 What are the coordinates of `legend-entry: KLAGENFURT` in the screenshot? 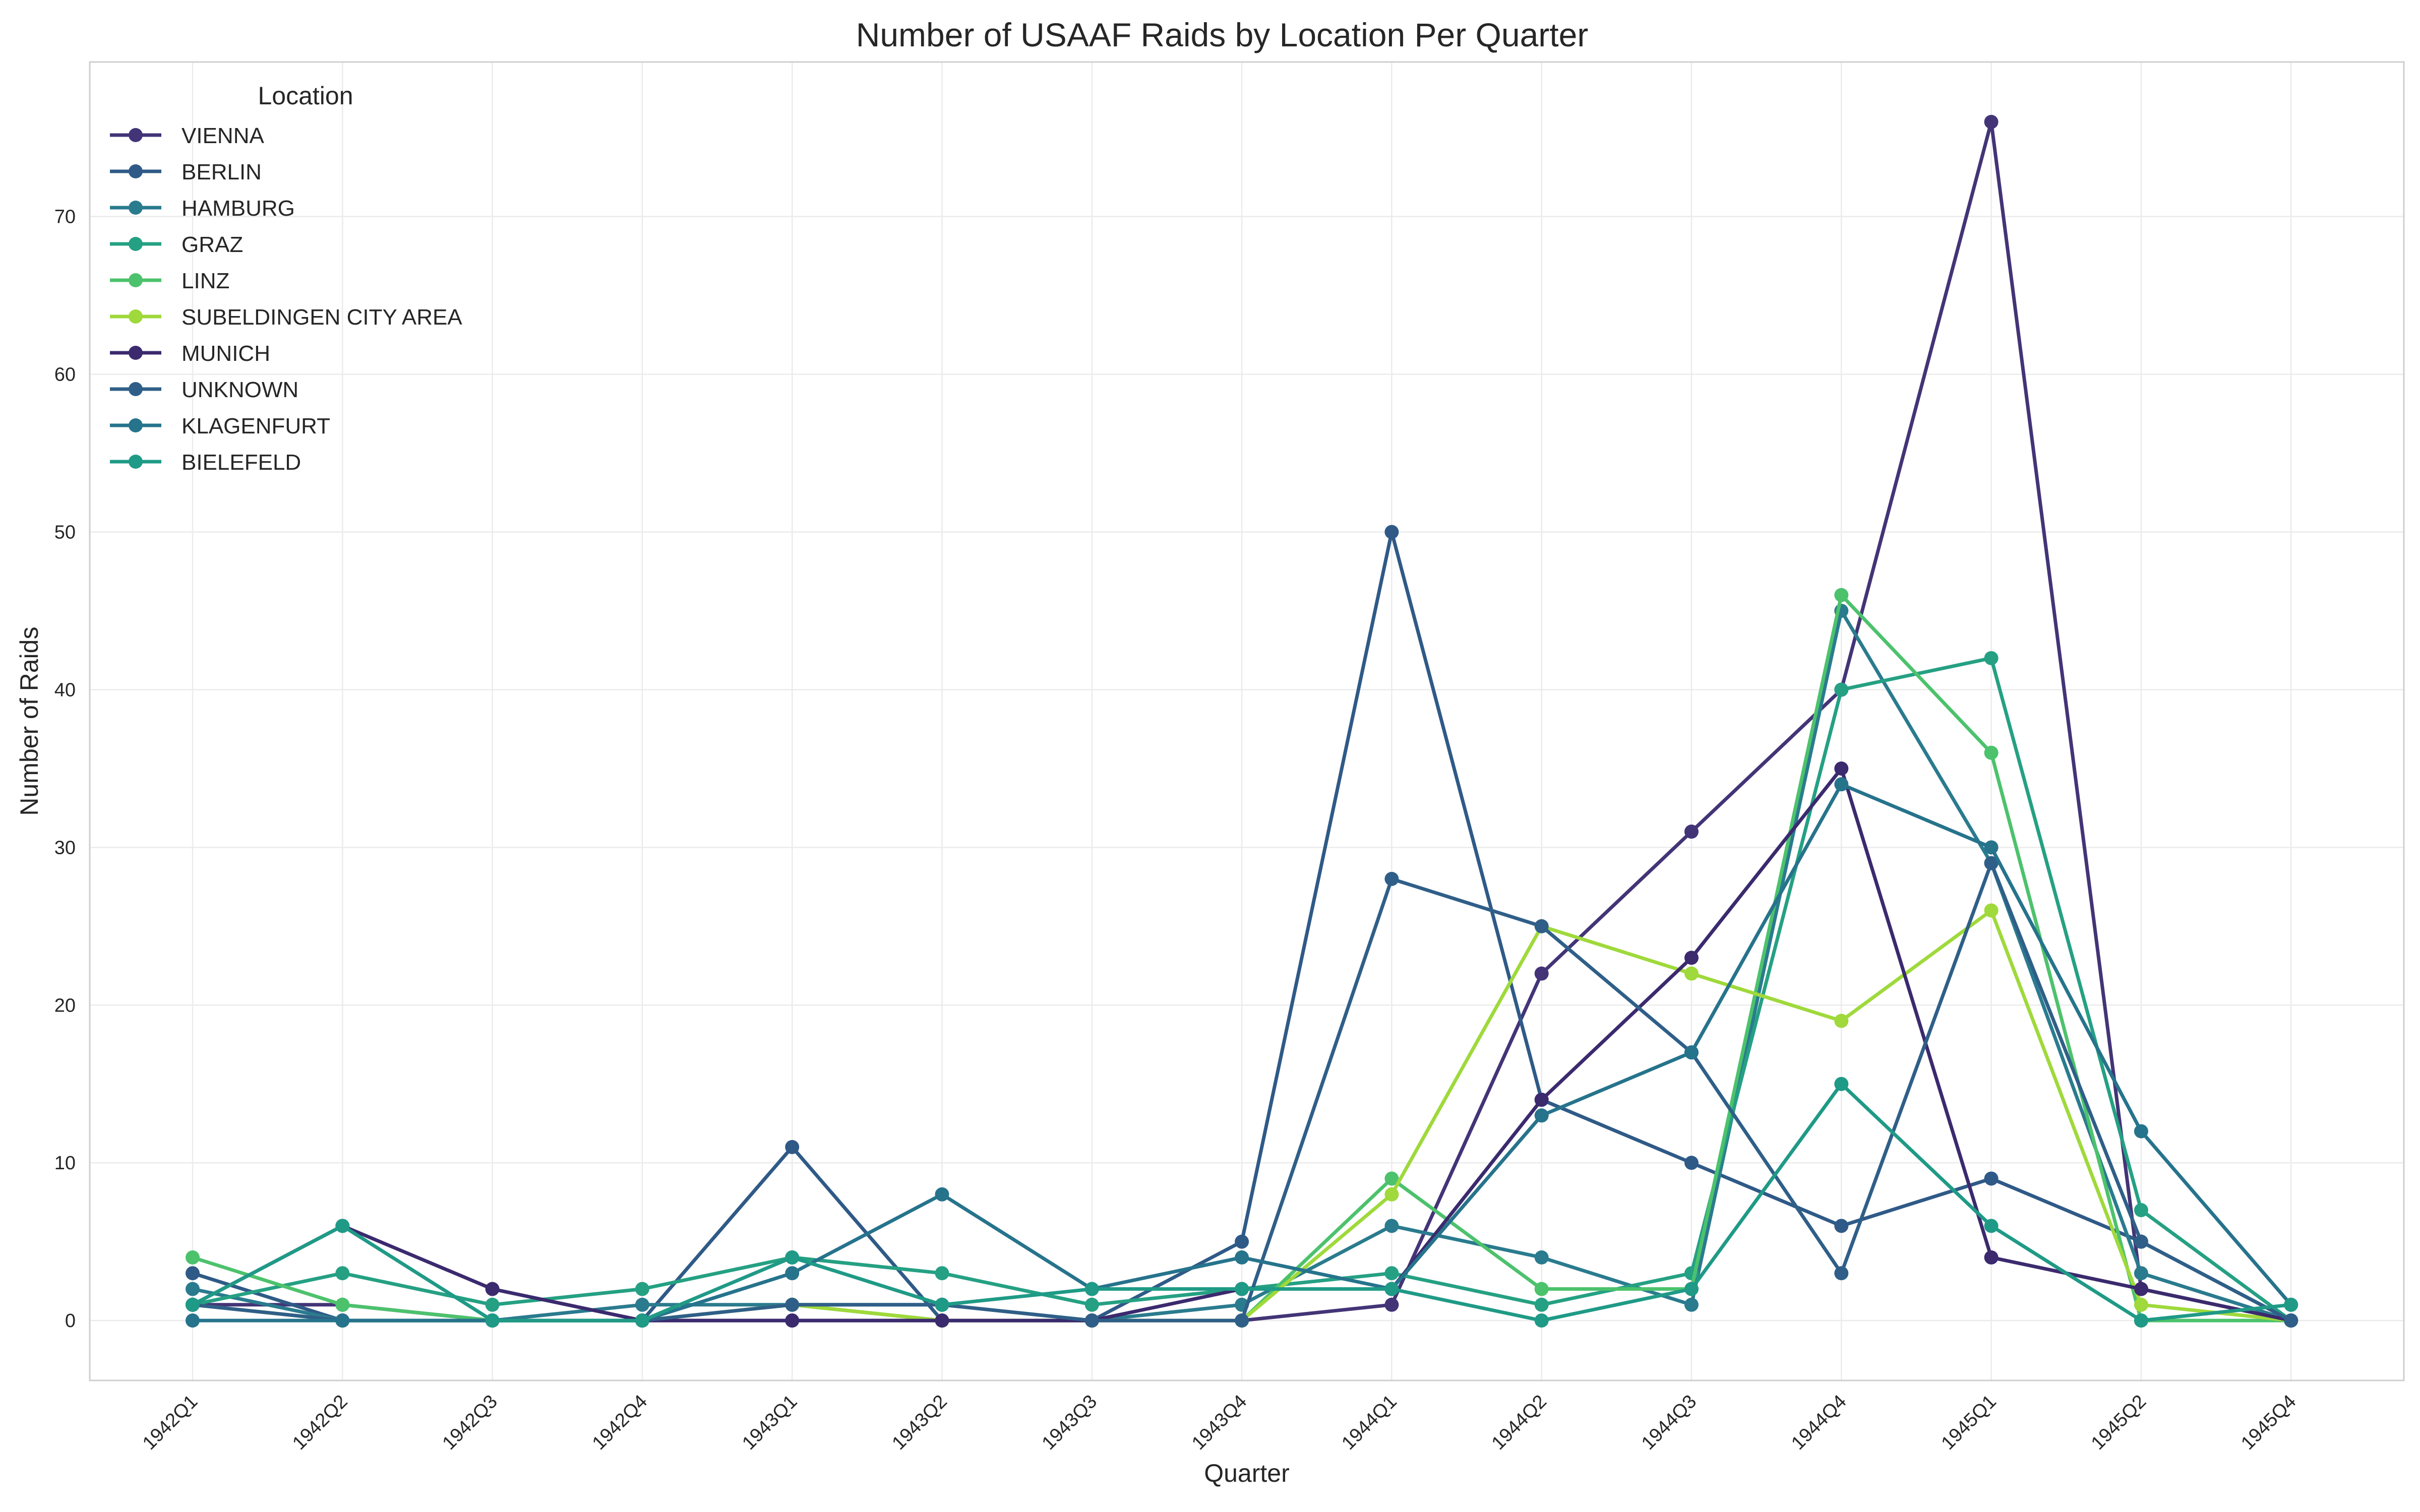 It's located at (220, 426).